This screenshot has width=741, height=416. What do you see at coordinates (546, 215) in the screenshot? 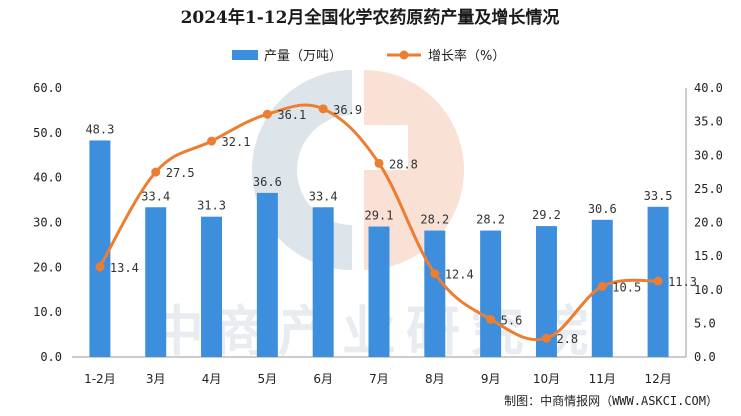
I see `bar-value-label: 29.2` at bounding box center [546, 215].